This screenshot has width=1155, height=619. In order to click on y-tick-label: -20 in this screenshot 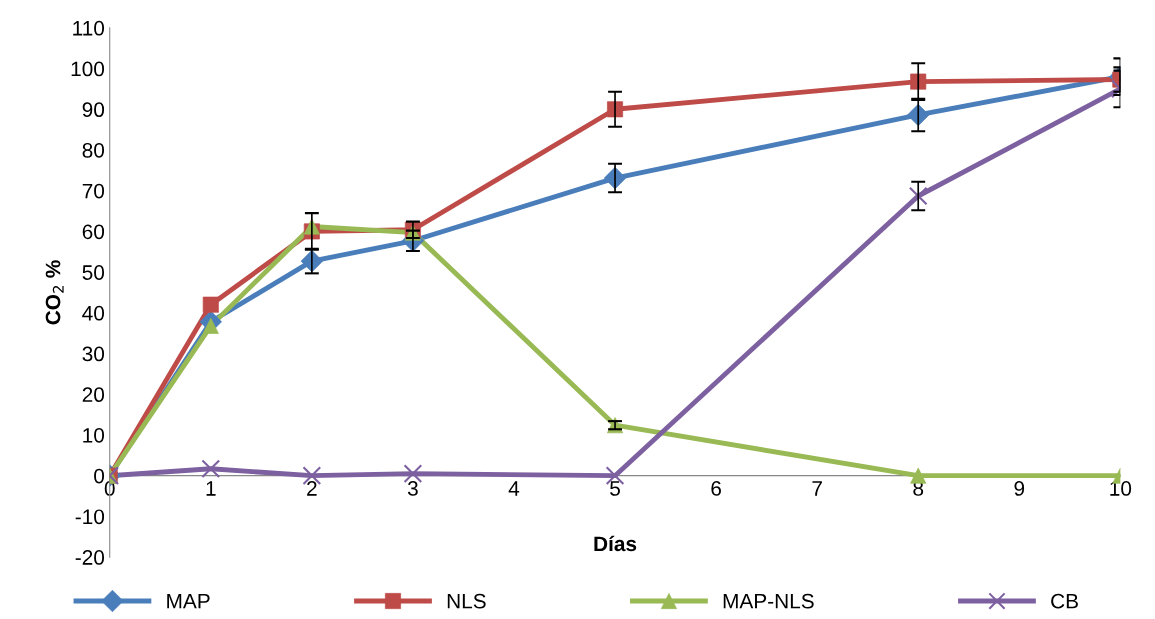, I will do `click(90, 557)`.